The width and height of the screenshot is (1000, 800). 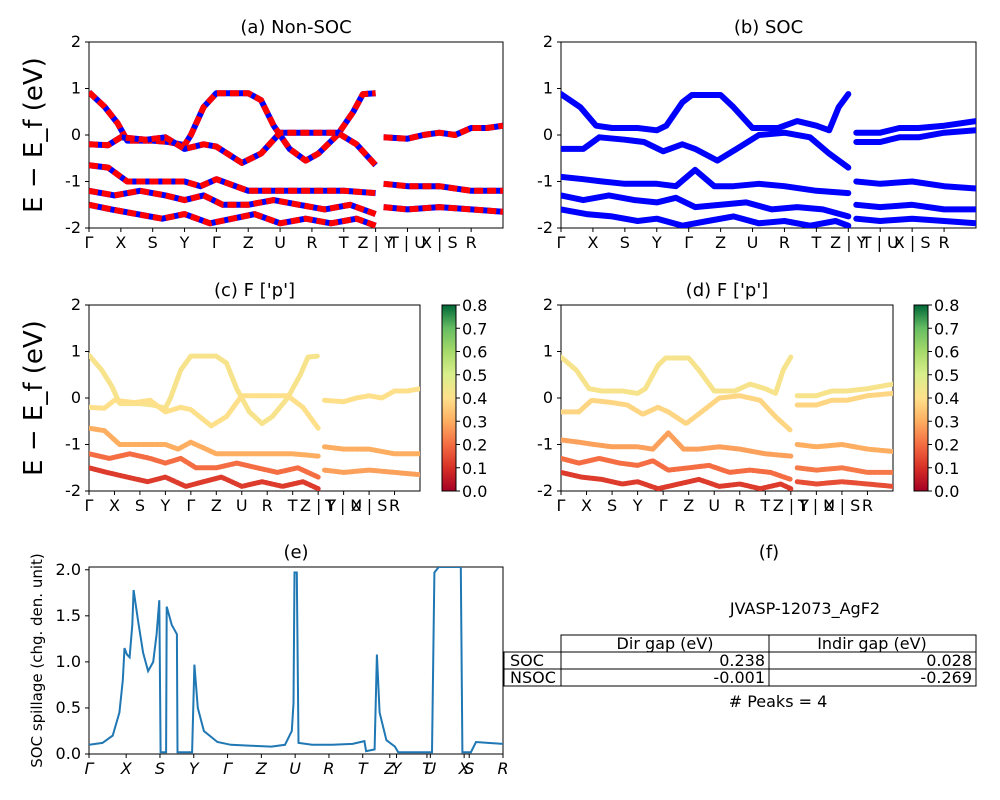 What do you see at coordinates (739, 677) in the screenshot?
I see `table-row-nsoc-dir: -0.001` at bounding box center [739, 677].